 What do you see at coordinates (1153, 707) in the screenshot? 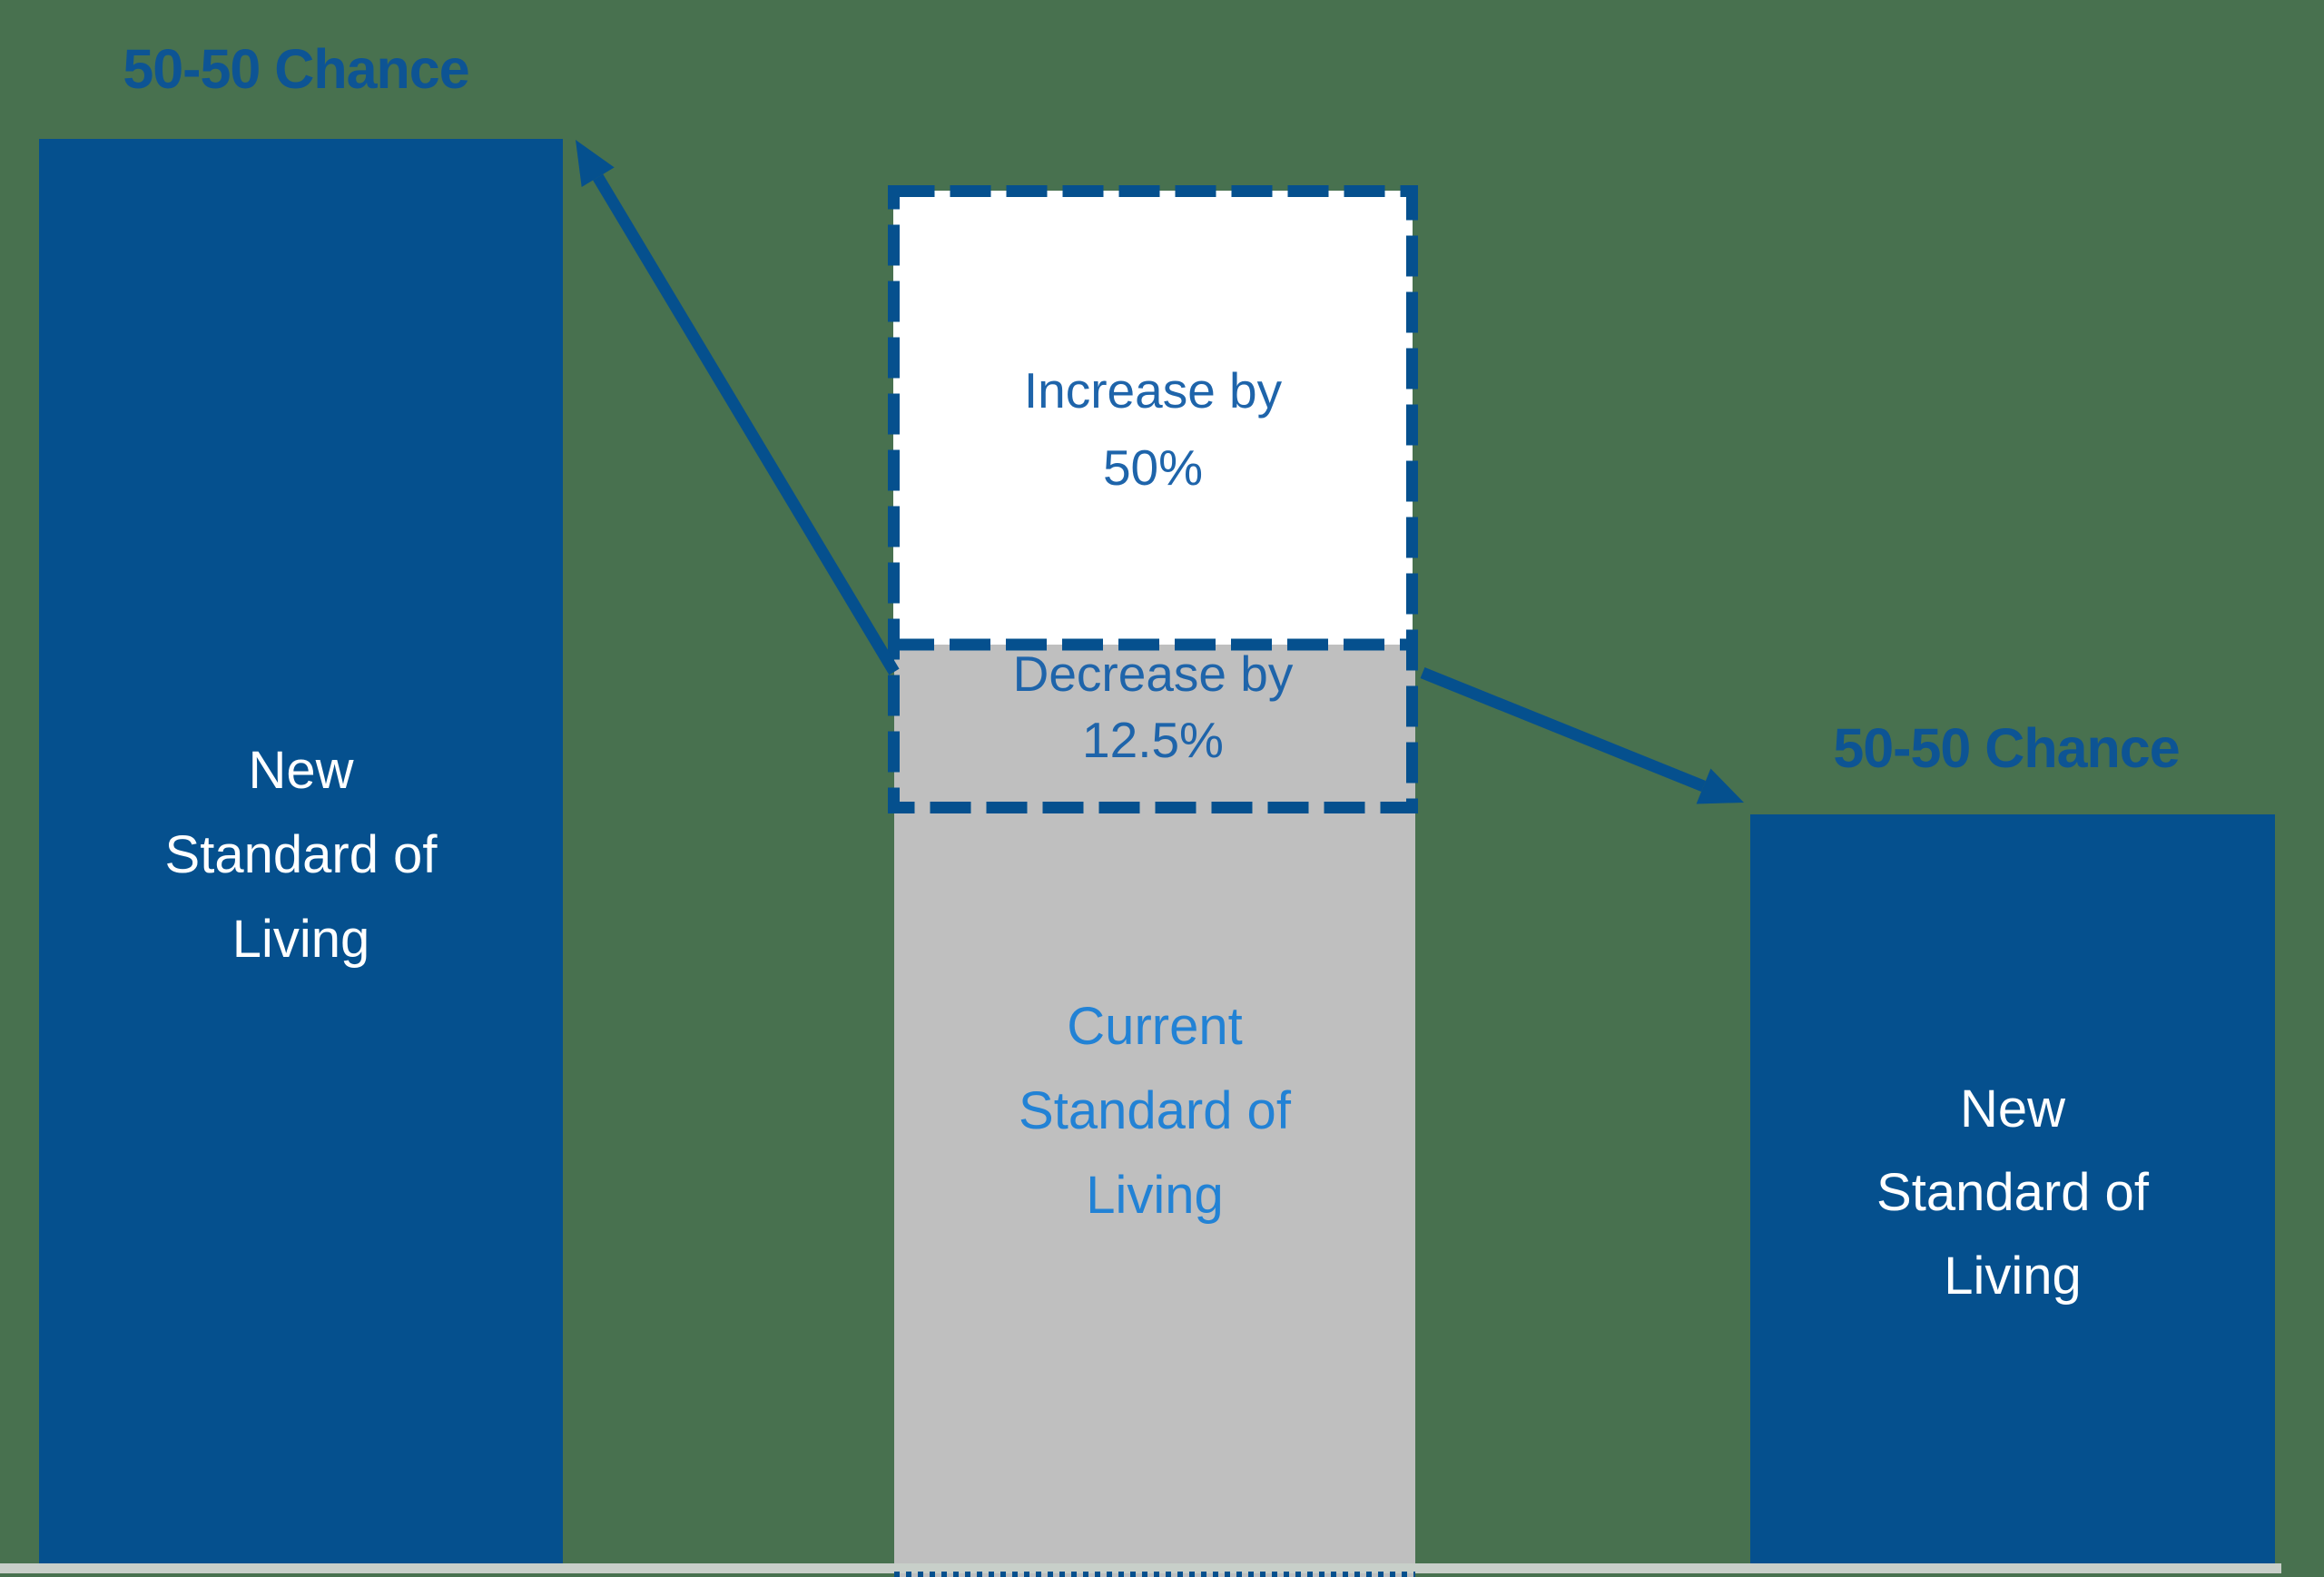
I see `decrease-label: Decrease by 12.5%` at bounding box center [1153, 707].